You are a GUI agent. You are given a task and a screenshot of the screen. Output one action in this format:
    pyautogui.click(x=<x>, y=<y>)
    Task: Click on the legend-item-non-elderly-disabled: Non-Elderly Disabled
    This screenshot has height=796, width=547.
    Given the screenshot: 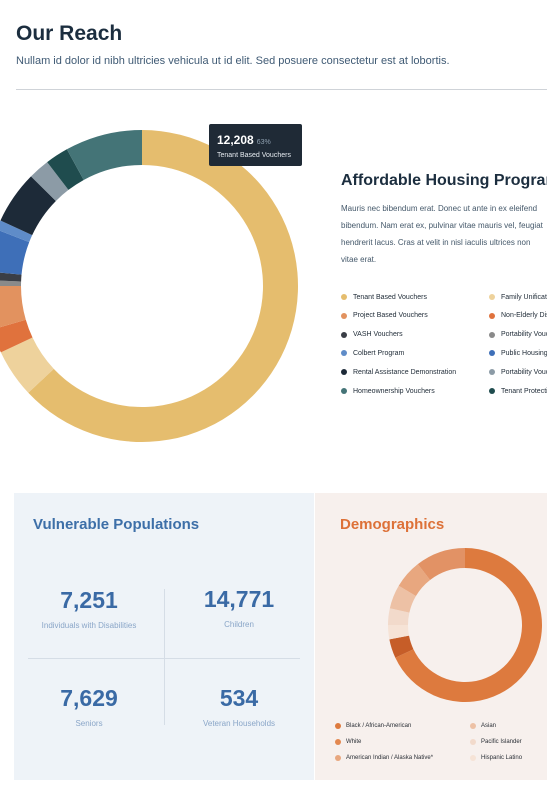 What is the action you would take?
    pyautogui.click(x=518, y=316)
    